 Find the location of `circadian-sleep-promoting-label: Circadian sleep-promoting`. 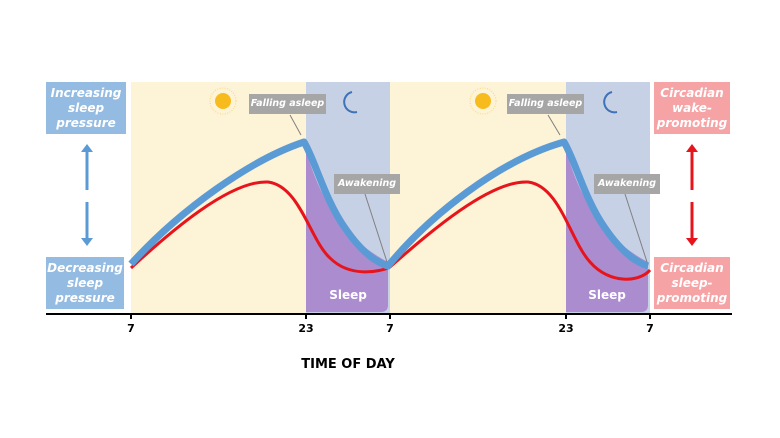

circadian-sleep-promoting-label: Circadian sleep-promoting is located at coordinates (692, 283).